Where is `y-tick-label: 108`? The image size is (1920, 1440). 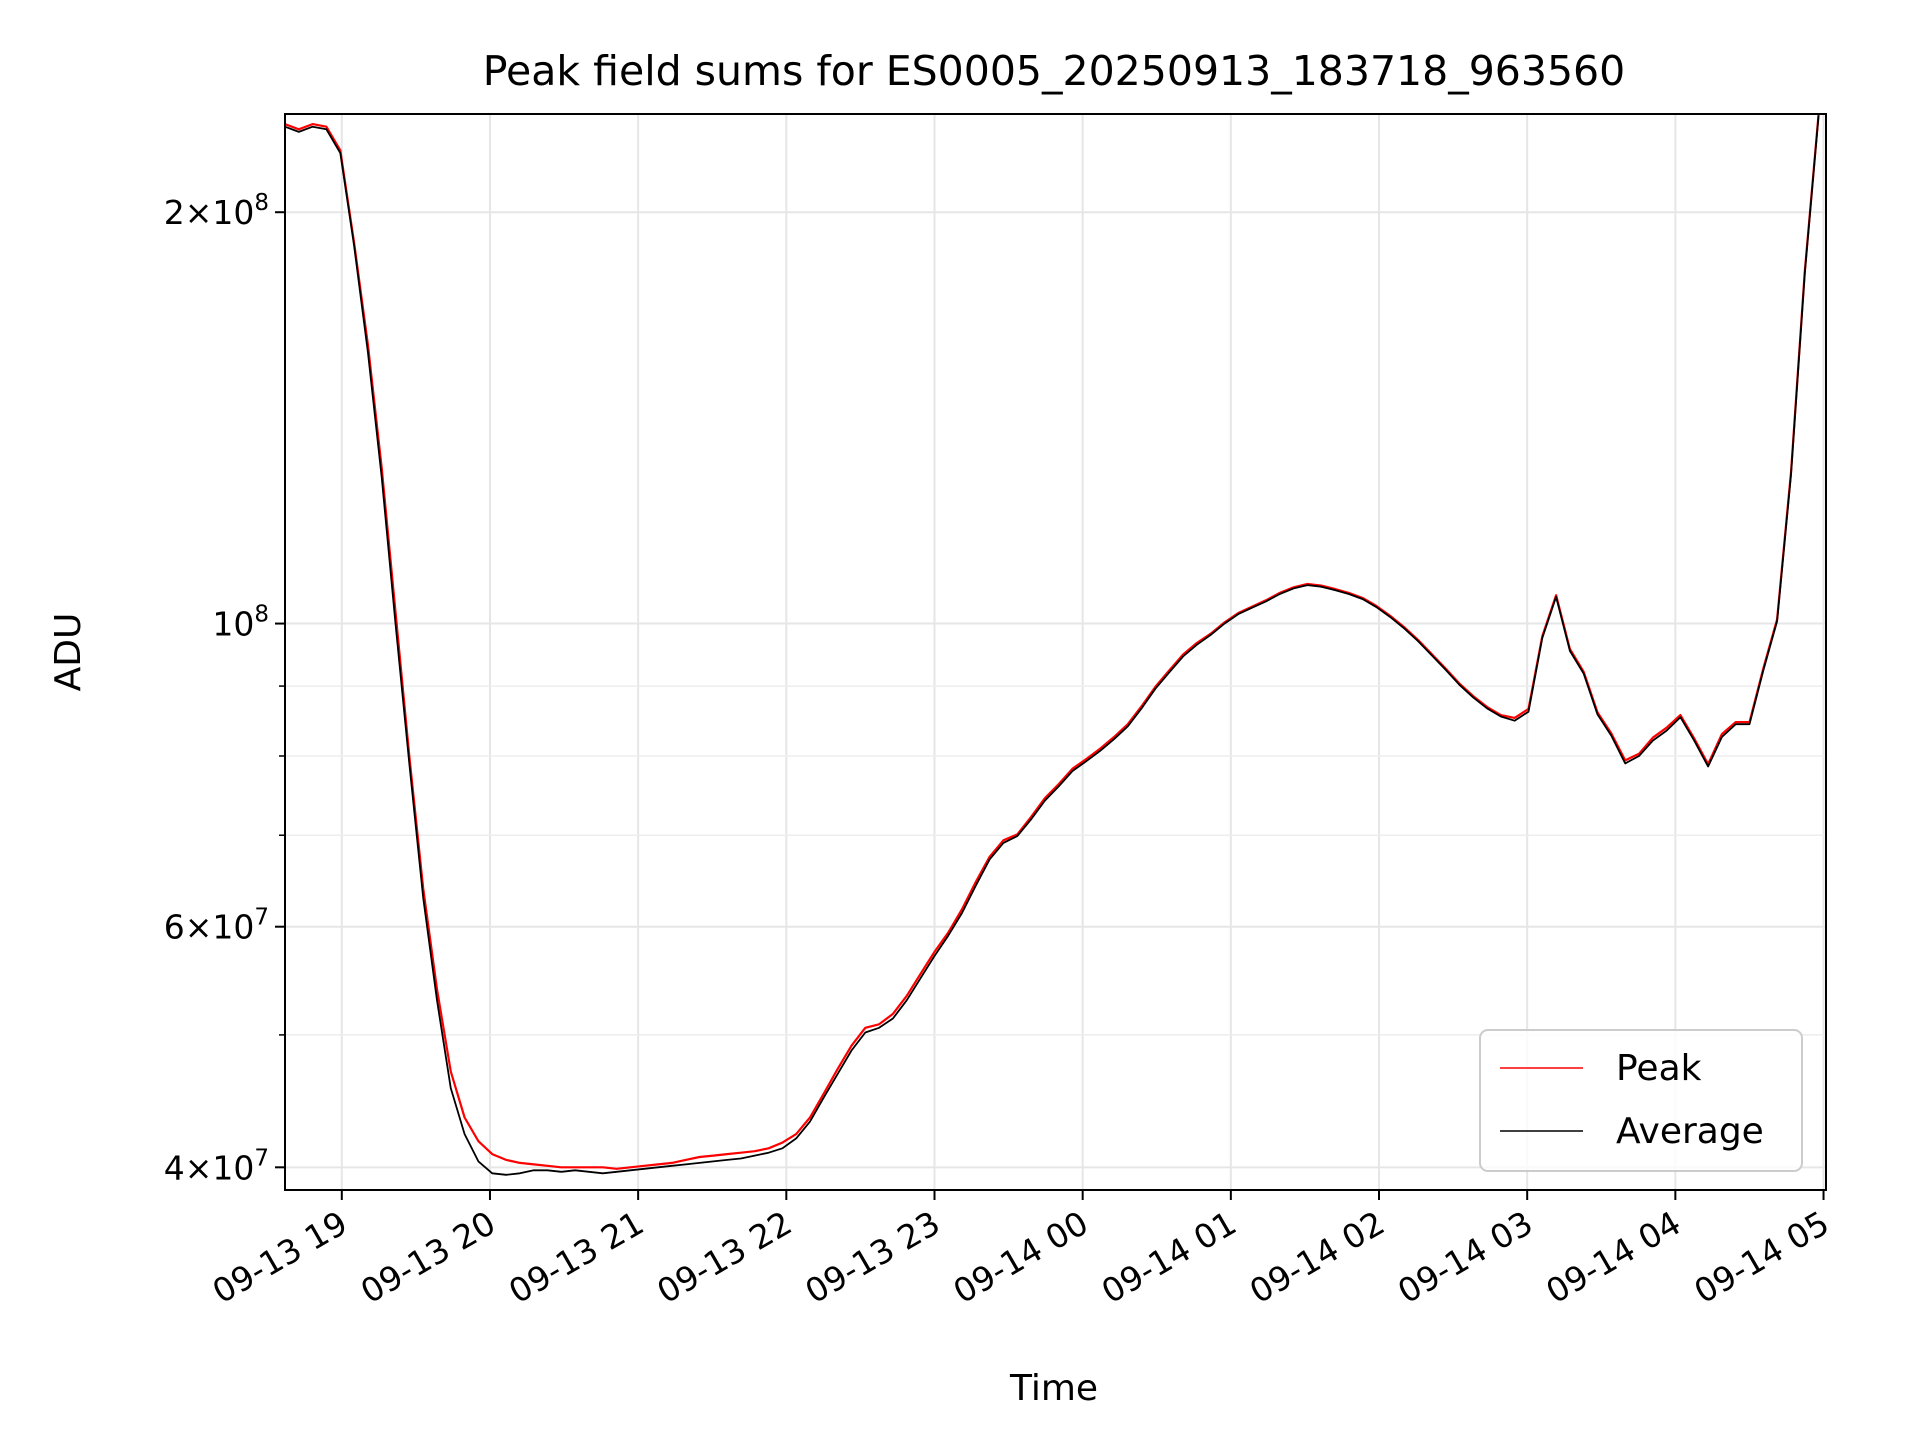 y-tick-label: 108 is located at coordinates (240, 623).